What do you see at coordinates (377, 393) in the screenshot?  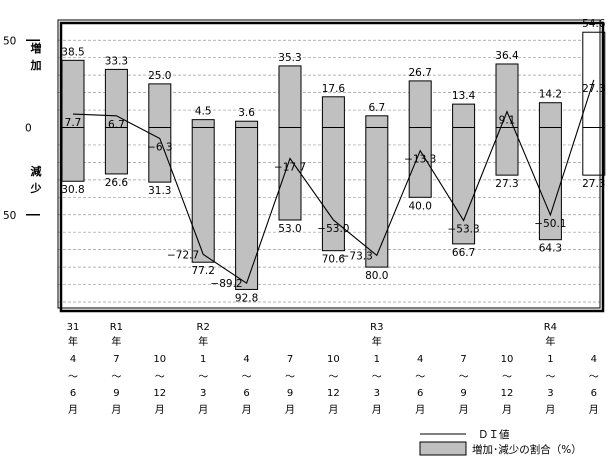 I see `x-axis-label-8: 3` at bounding box center [377, 393].